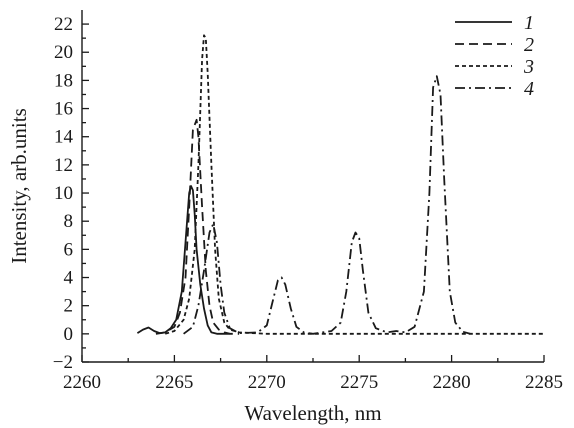 The width and height of the screenshot is (574, 428). I want to click on y-tick-label: −2, so click(63, 362).